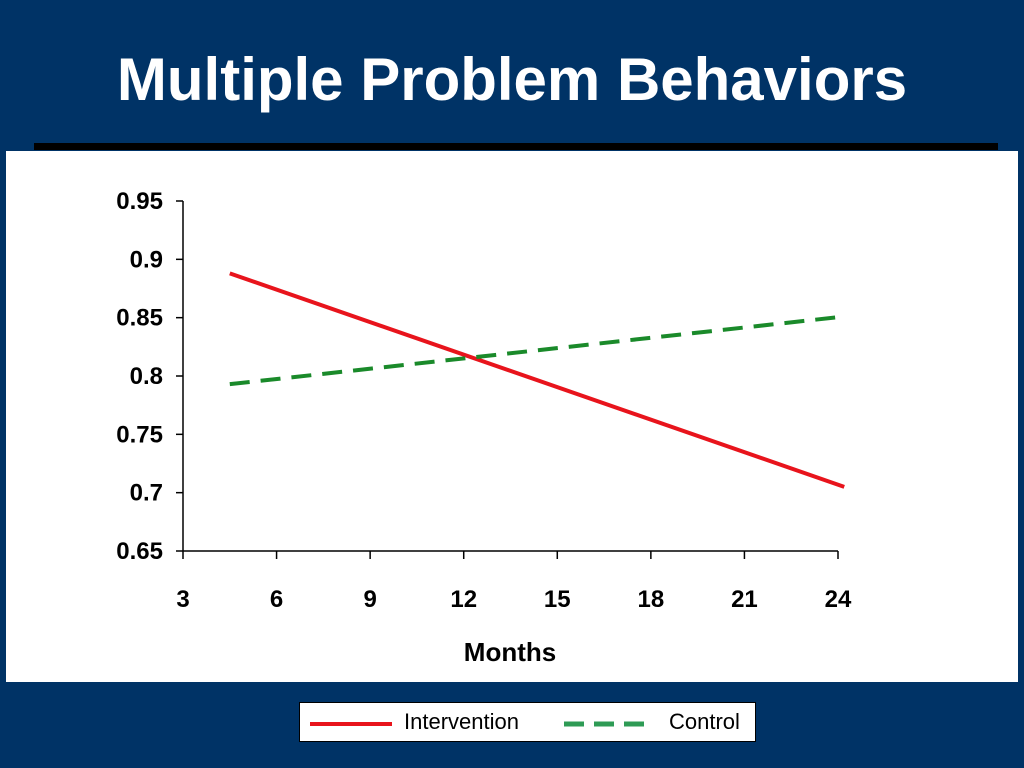  What do you see at coordinates (139, 318) in the screenshot?
I see `y-tick-label: 0.85` at bounding box center [139, 318].